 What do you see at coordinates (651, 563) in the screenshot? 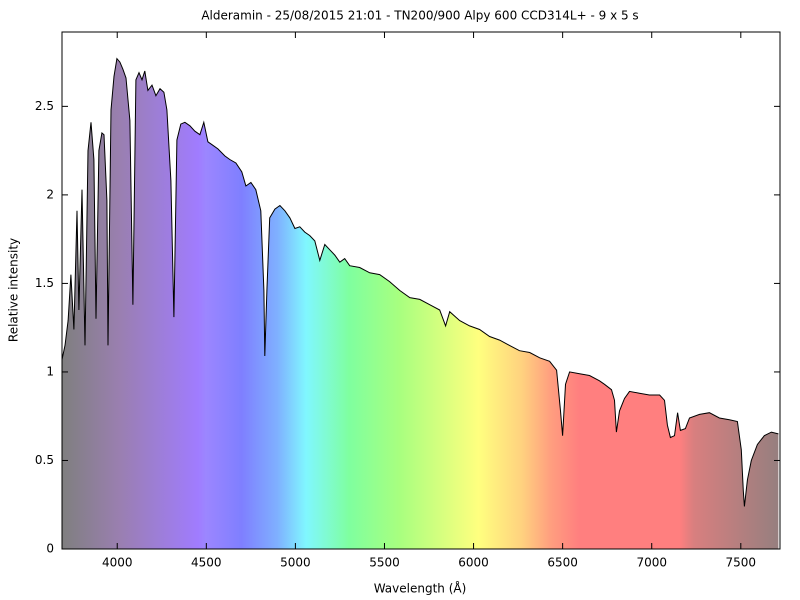
I see `x-tick-label: 7000` at bounding box center [651, 563].